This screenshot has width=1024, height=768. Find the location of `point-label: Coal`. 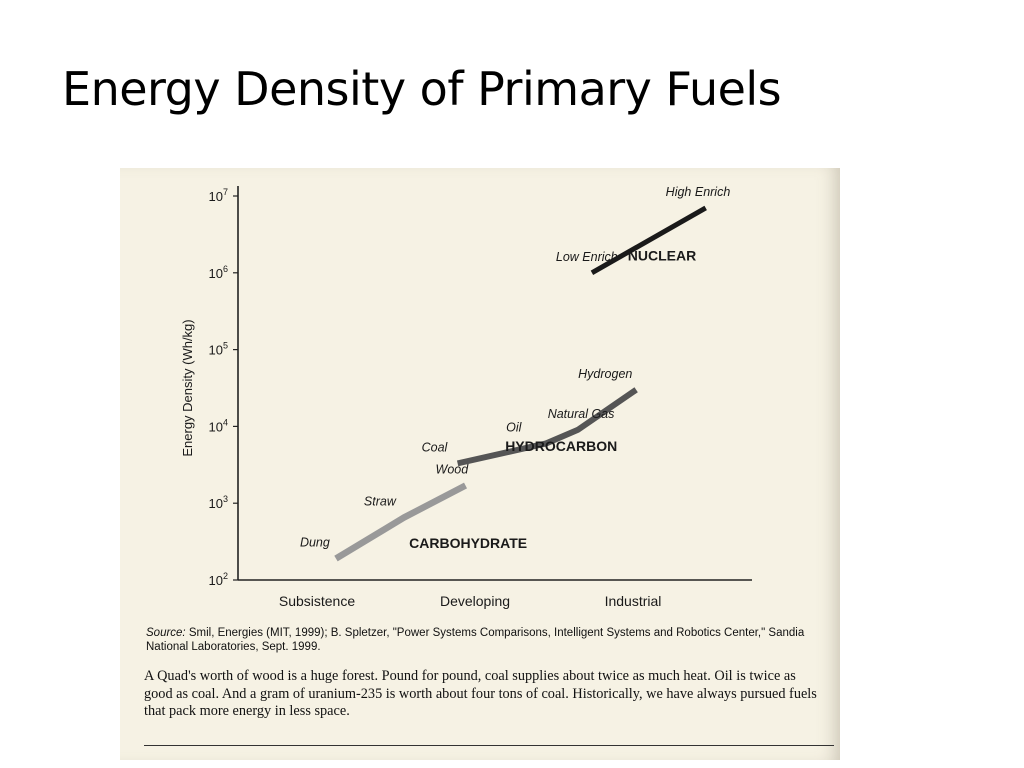

point-label: Coal is located at coordinates (435, 447).